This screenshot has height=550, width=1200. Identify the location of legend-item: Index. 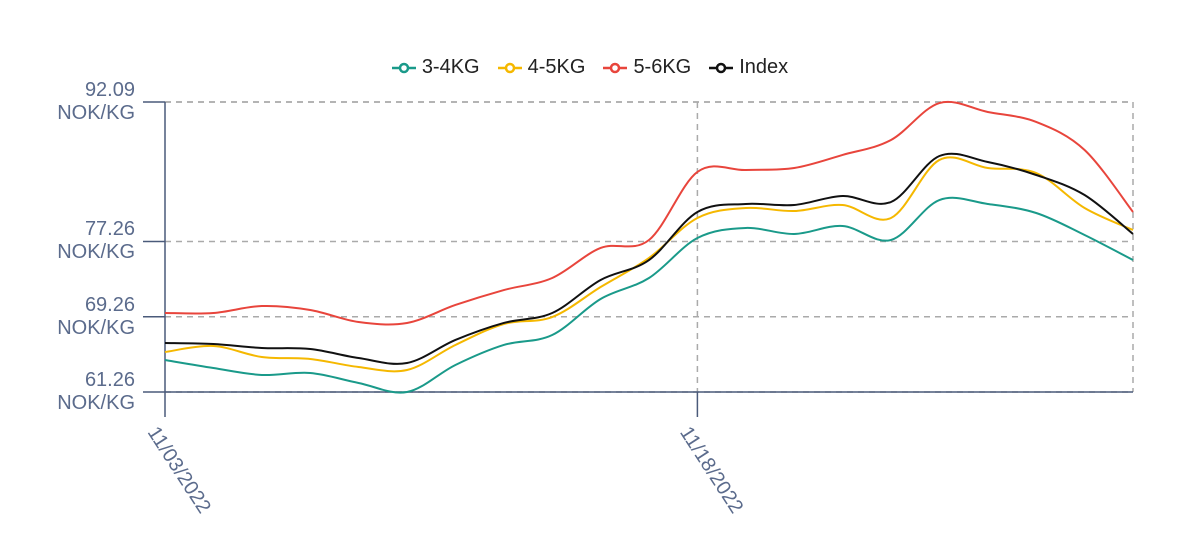
(748, 67).